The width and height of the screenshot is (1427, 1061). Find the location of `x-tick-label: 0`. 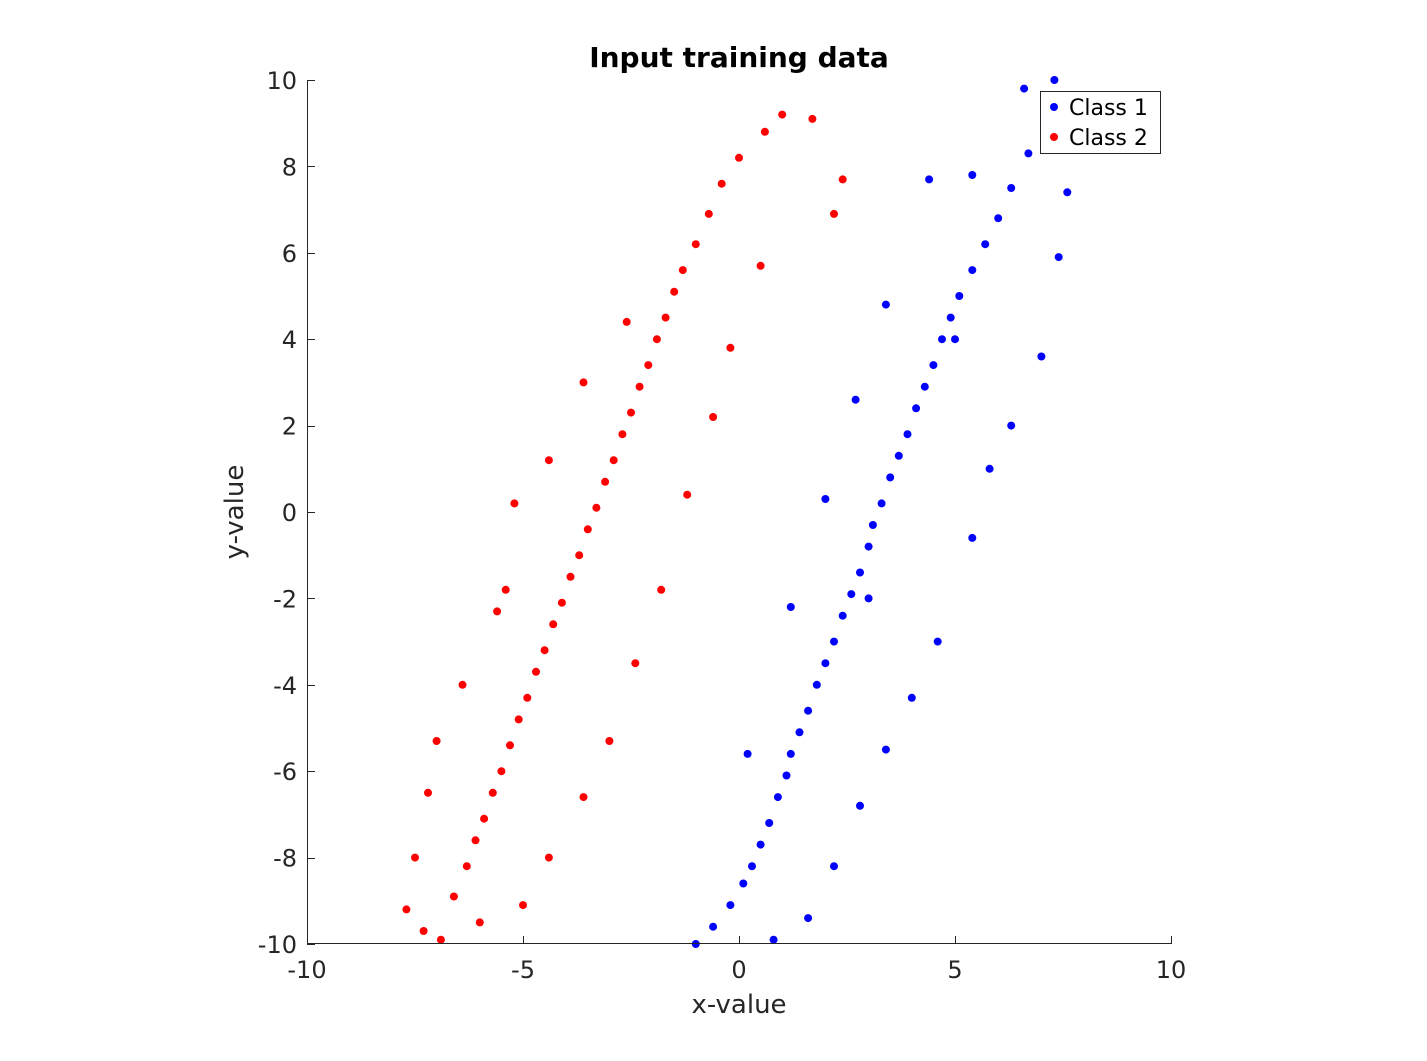

x-tick-label: 0 is located at coordinates (738, 970).